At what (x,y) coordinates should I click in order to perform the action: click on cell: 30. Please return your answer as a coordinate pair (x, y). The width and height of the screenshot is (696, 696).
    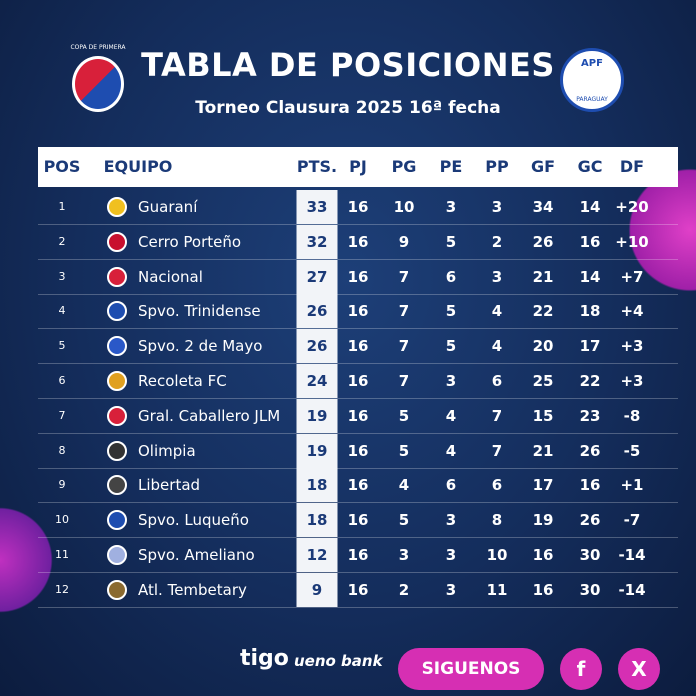
    Looking at the image, I should click on (590, 555).